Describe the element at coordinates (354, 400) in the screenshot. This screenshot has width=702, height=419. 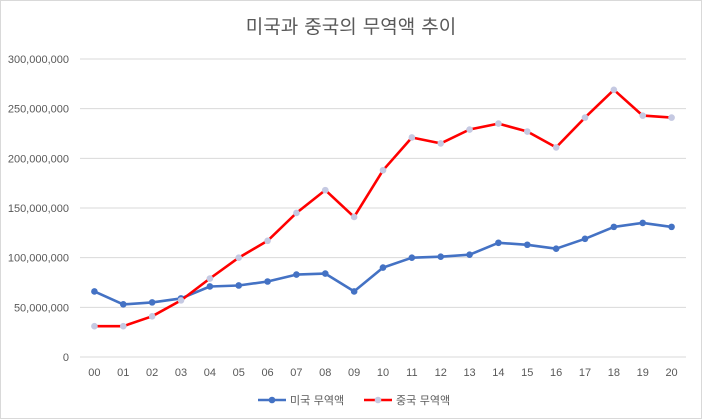
I see `legend: 미국 무역액 중국 무역액` at that location.